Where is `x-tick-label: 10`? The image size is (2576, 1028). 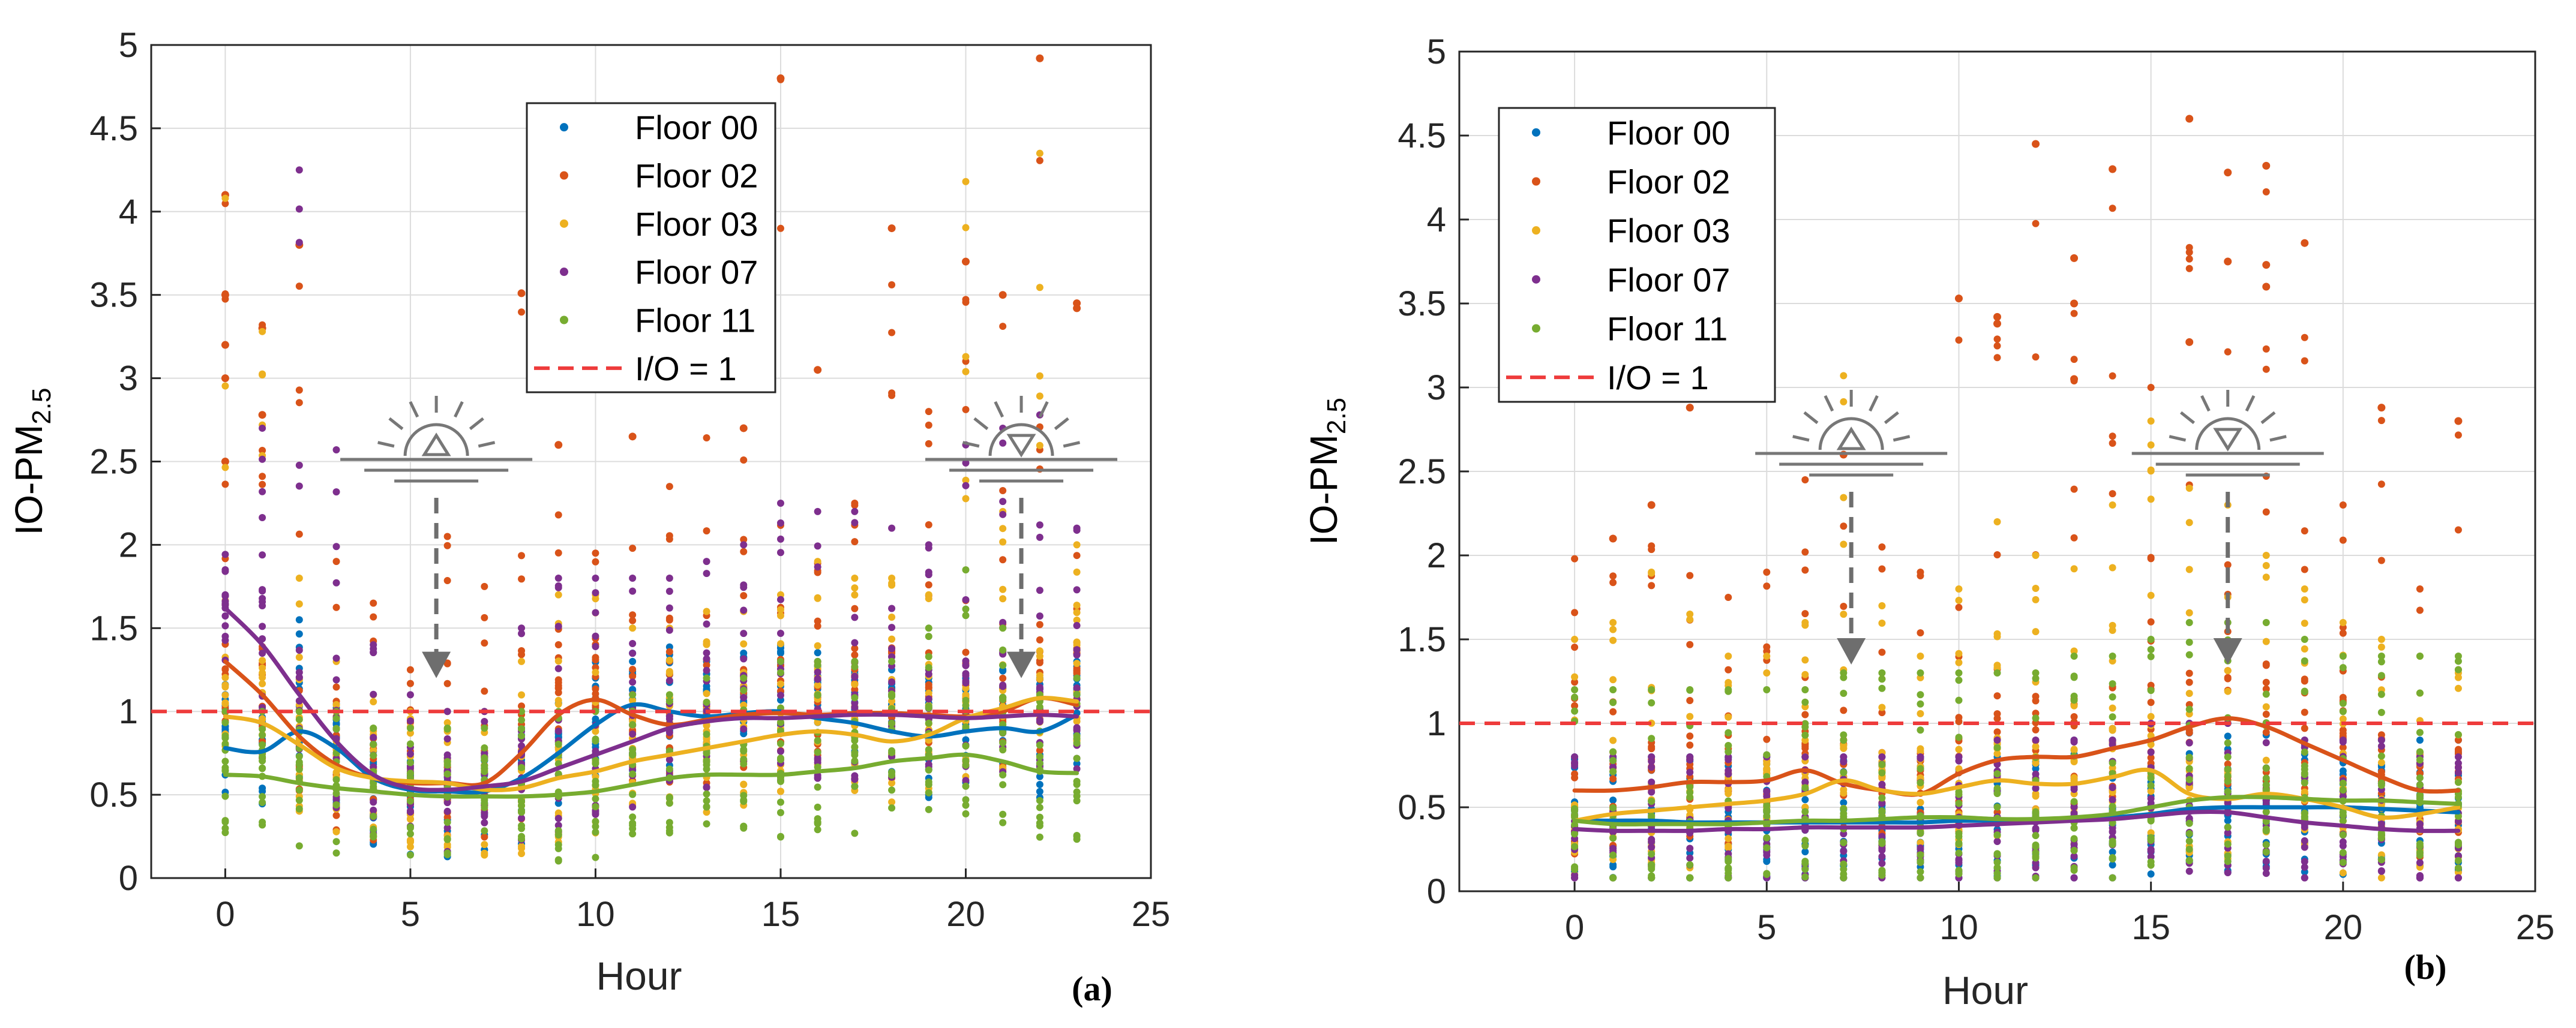
x-tick-label: 10 is located at coordinates (595, 914).